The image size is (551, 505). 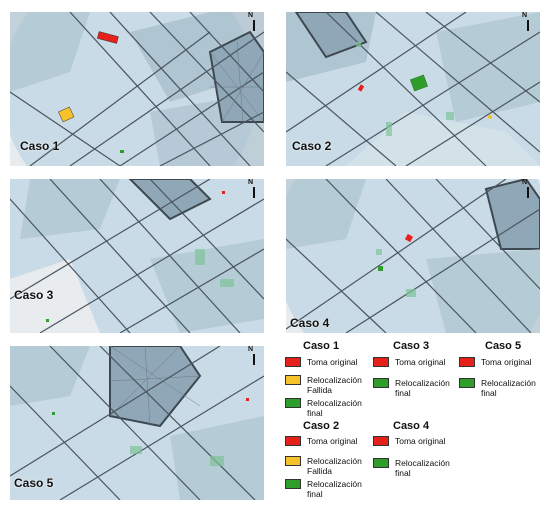 I want to click on map-panel-caso-3: Caso 3 N, so click(x=137, y=256).